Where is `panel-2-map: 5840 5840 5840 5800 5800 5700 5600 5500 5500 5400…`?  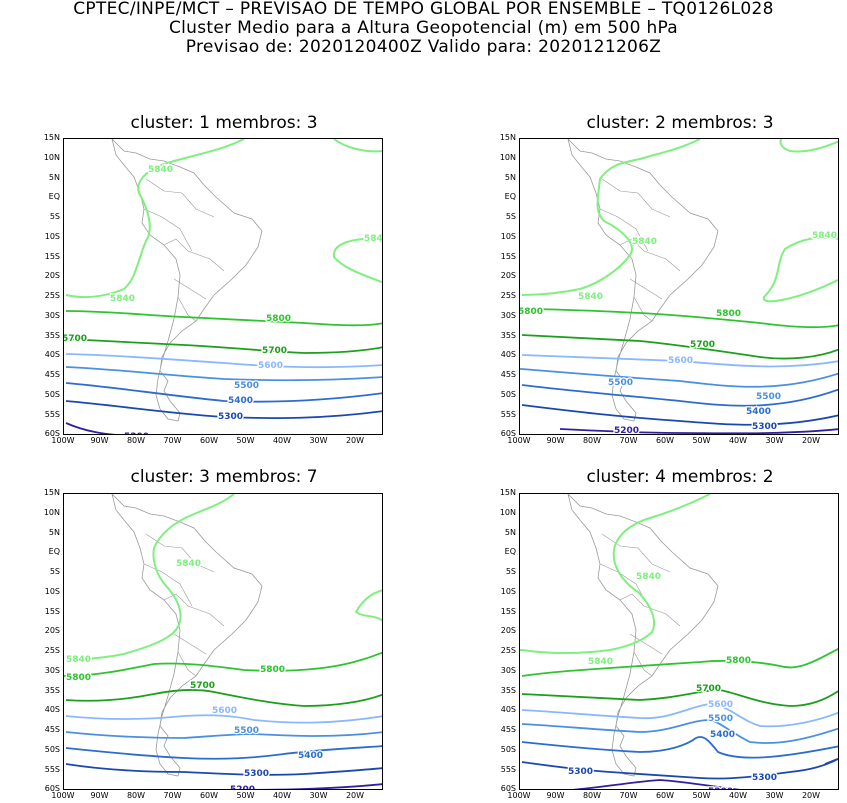
panel-2-map: 5840 5840 5840 5800 5800 5700 5600 5500 5500 5400… is located at coordinates (679, 286).